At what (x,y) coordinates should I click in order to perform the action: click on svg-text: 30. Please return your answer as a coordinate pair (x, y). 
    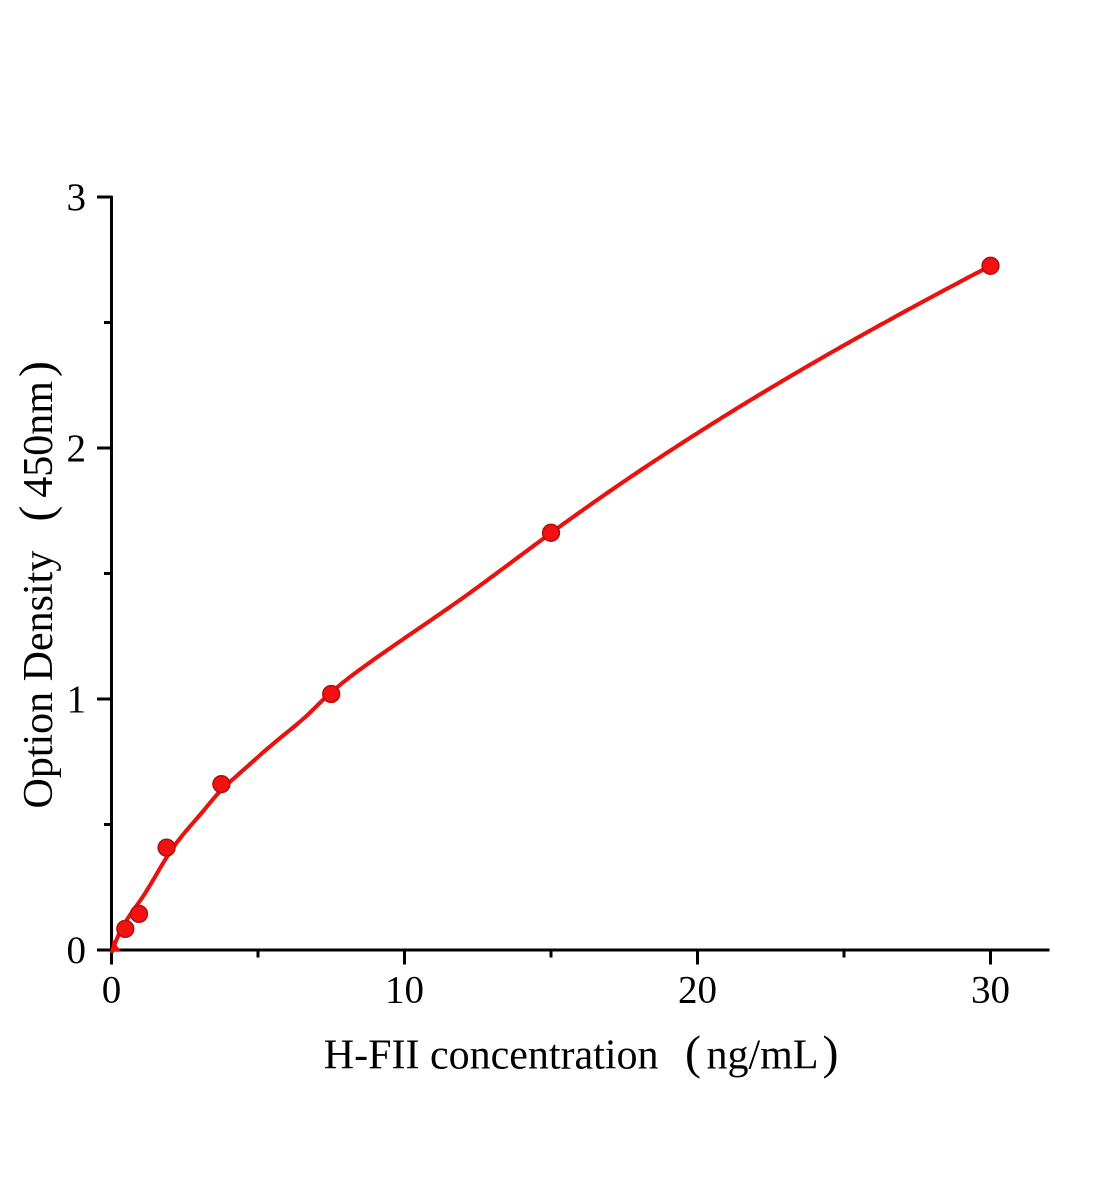
    Looking at the image, I should click on (990, 990).